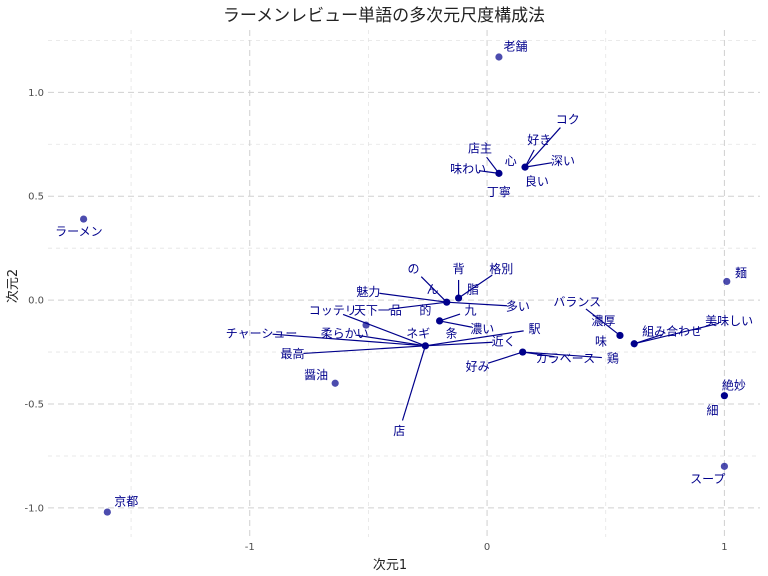  What do you see at coordinates (501, 268) in the screenshot?
I see `word-label: 格別` at bounding box center [501, 268].